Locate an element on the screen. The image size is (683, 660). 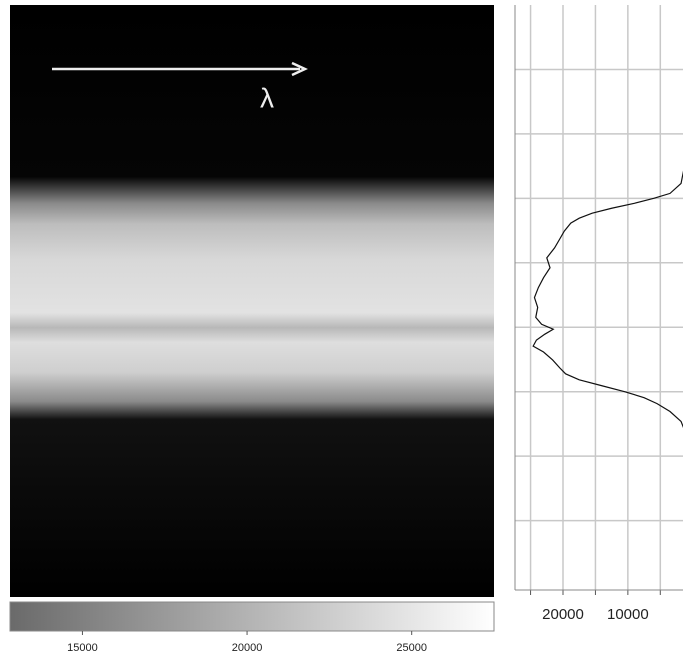
profile-group is located at coordinates (607, 299).